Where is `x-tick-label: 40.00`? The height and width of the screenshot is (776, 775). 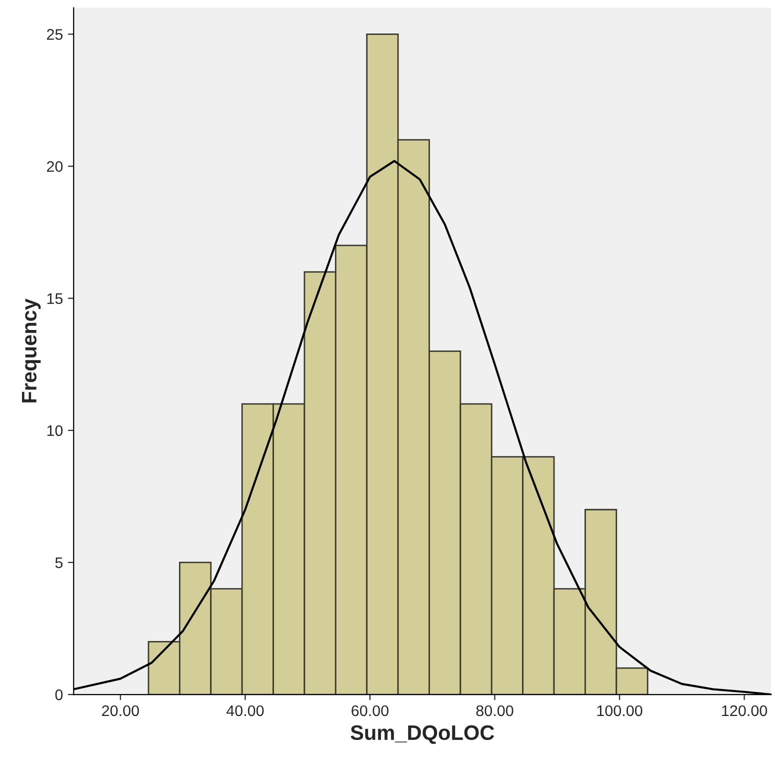 x-tick-label: 40.00 is located at coordinates (245, 710).